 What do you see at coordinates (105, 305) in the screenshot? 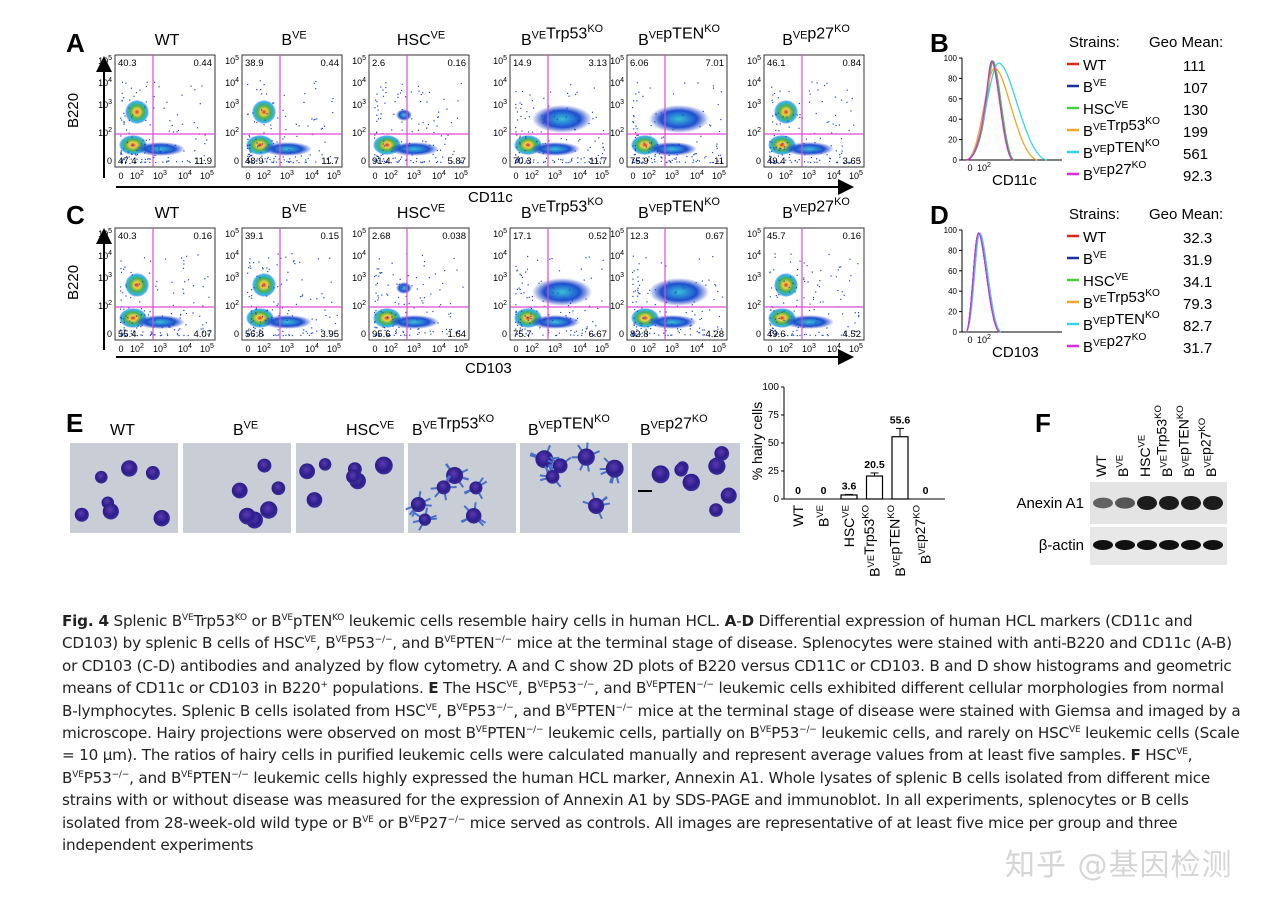
I see `y-tick-label: 10²` at bounding box center [105, 305].